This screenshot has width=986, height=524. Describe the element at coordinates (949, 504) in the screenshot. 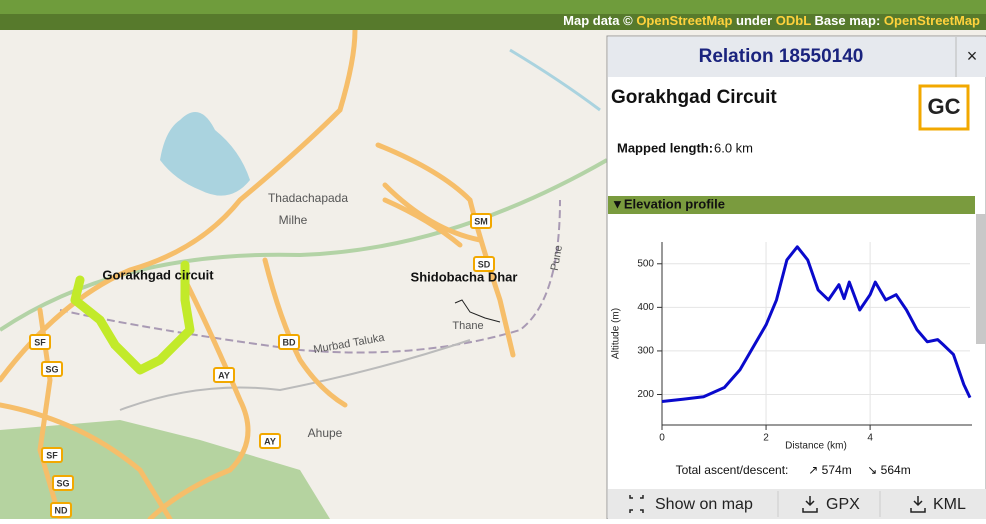

I see `button-label: KML` at that location.